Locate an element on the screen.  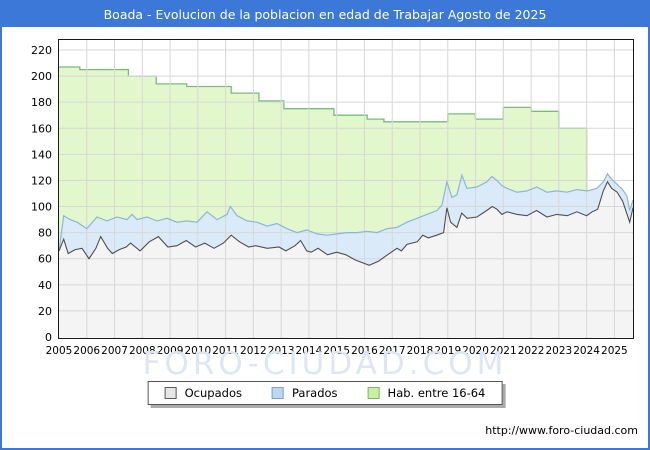
legend: Ocupados Parados Hab. entre 16-64 is located at coordinates (325, 393).